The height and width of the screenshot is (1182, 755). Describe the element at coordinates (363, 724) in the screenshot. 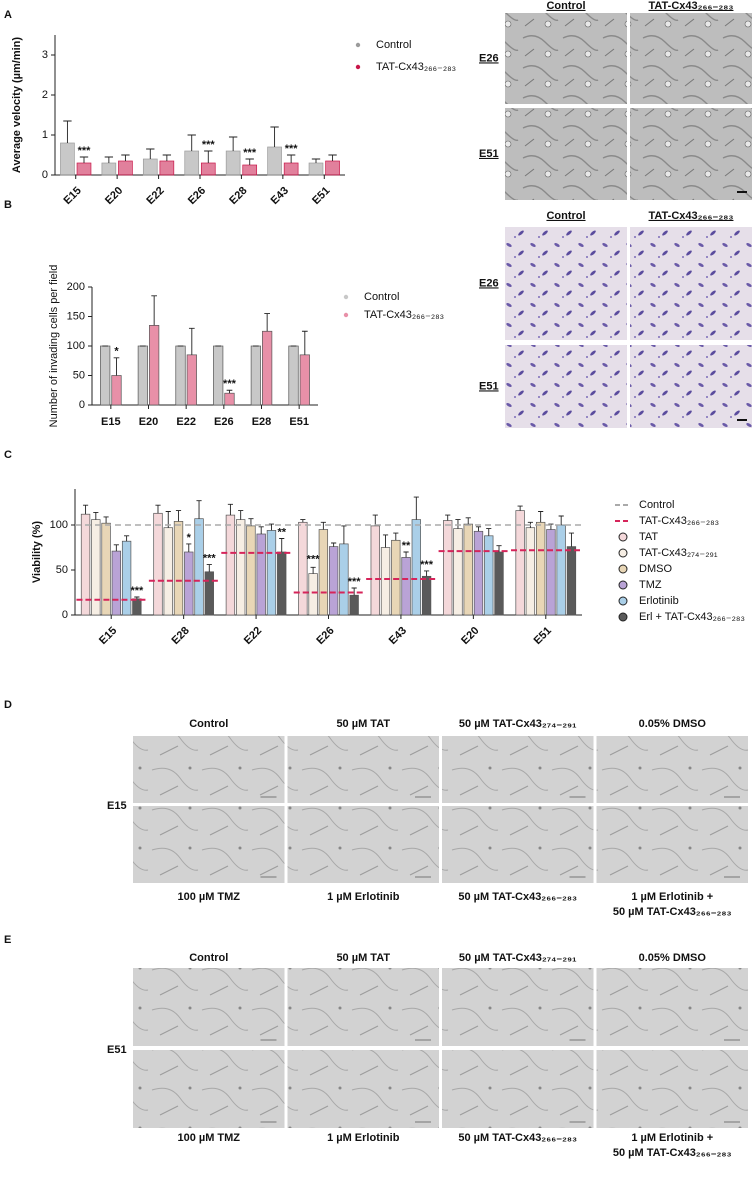

I see `column-header: 50 µM TAT` at that location.